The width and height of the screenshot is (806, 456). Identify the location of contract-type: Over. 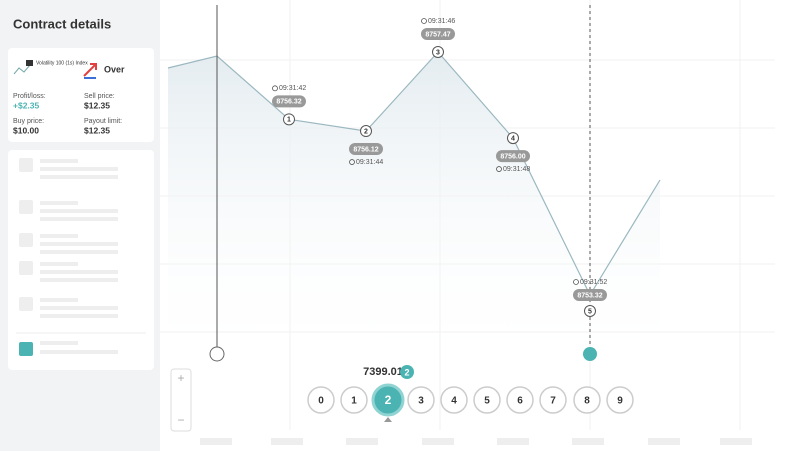
(114, 69).